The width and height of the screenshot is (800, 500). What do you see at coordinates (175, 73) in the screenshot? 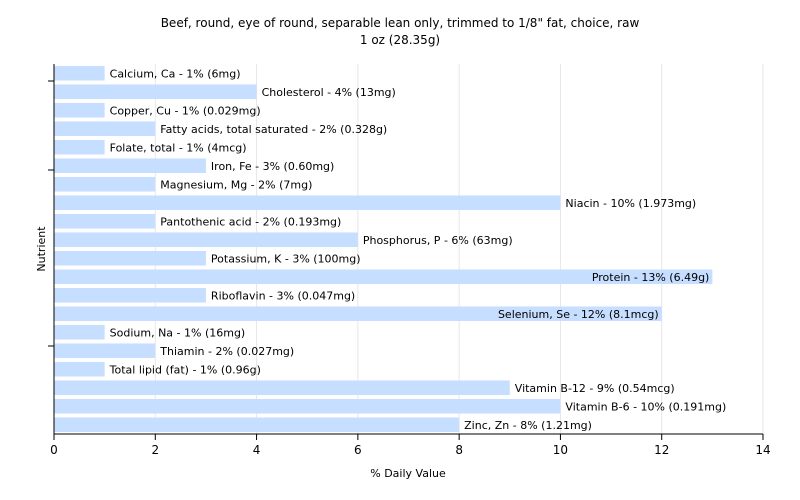
I see `bar-label: Calcium, Ca - 1% (6mg)` at bounding box center [175, 73].